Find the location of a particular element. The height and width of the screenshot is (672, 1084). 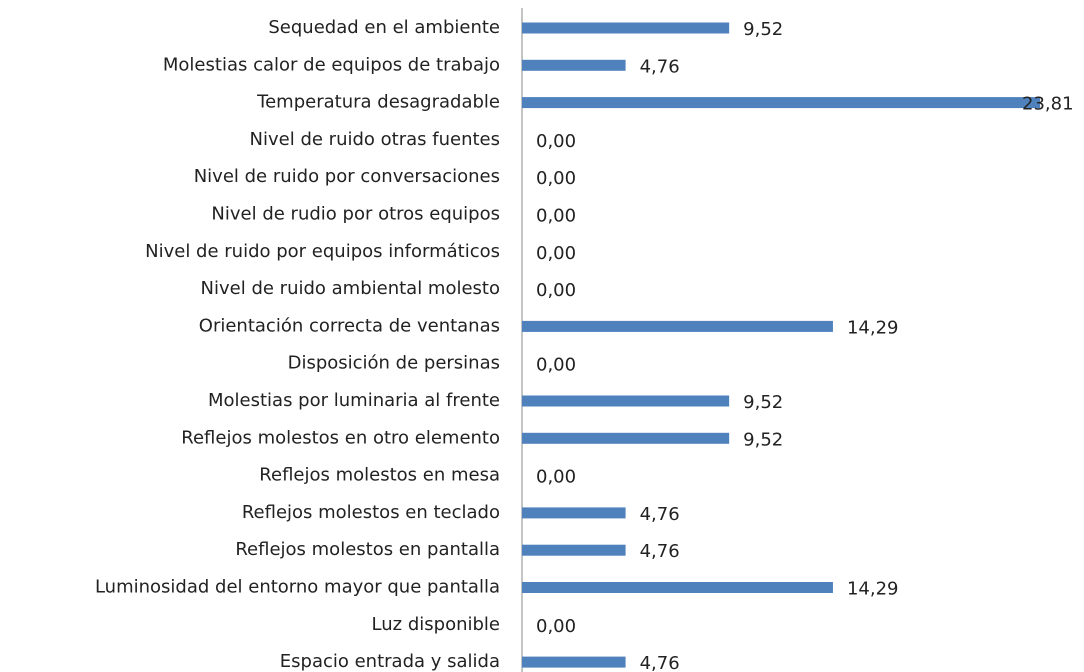

category-label: Reflejos molestos en pantalla is located at coordinates (367, 549).